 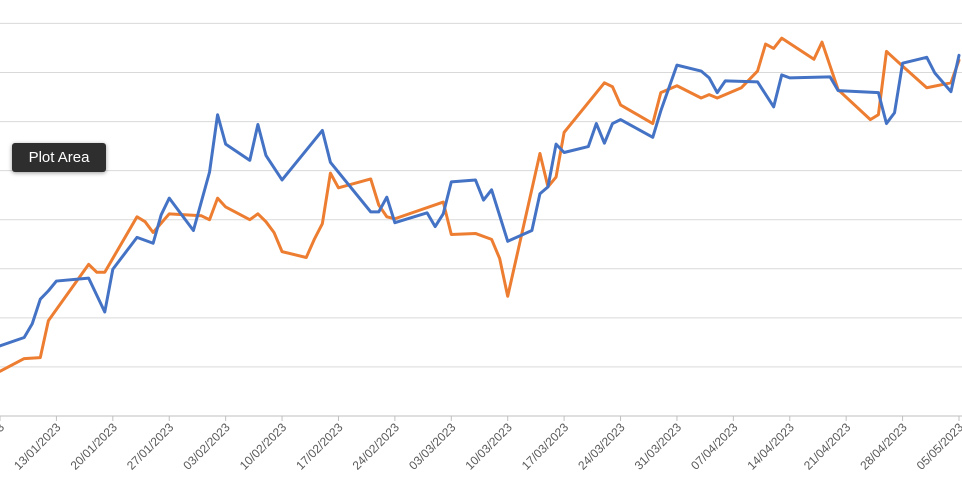 I want to click on x-tick-label: 24/03/2023, so click(x=601, y=446).